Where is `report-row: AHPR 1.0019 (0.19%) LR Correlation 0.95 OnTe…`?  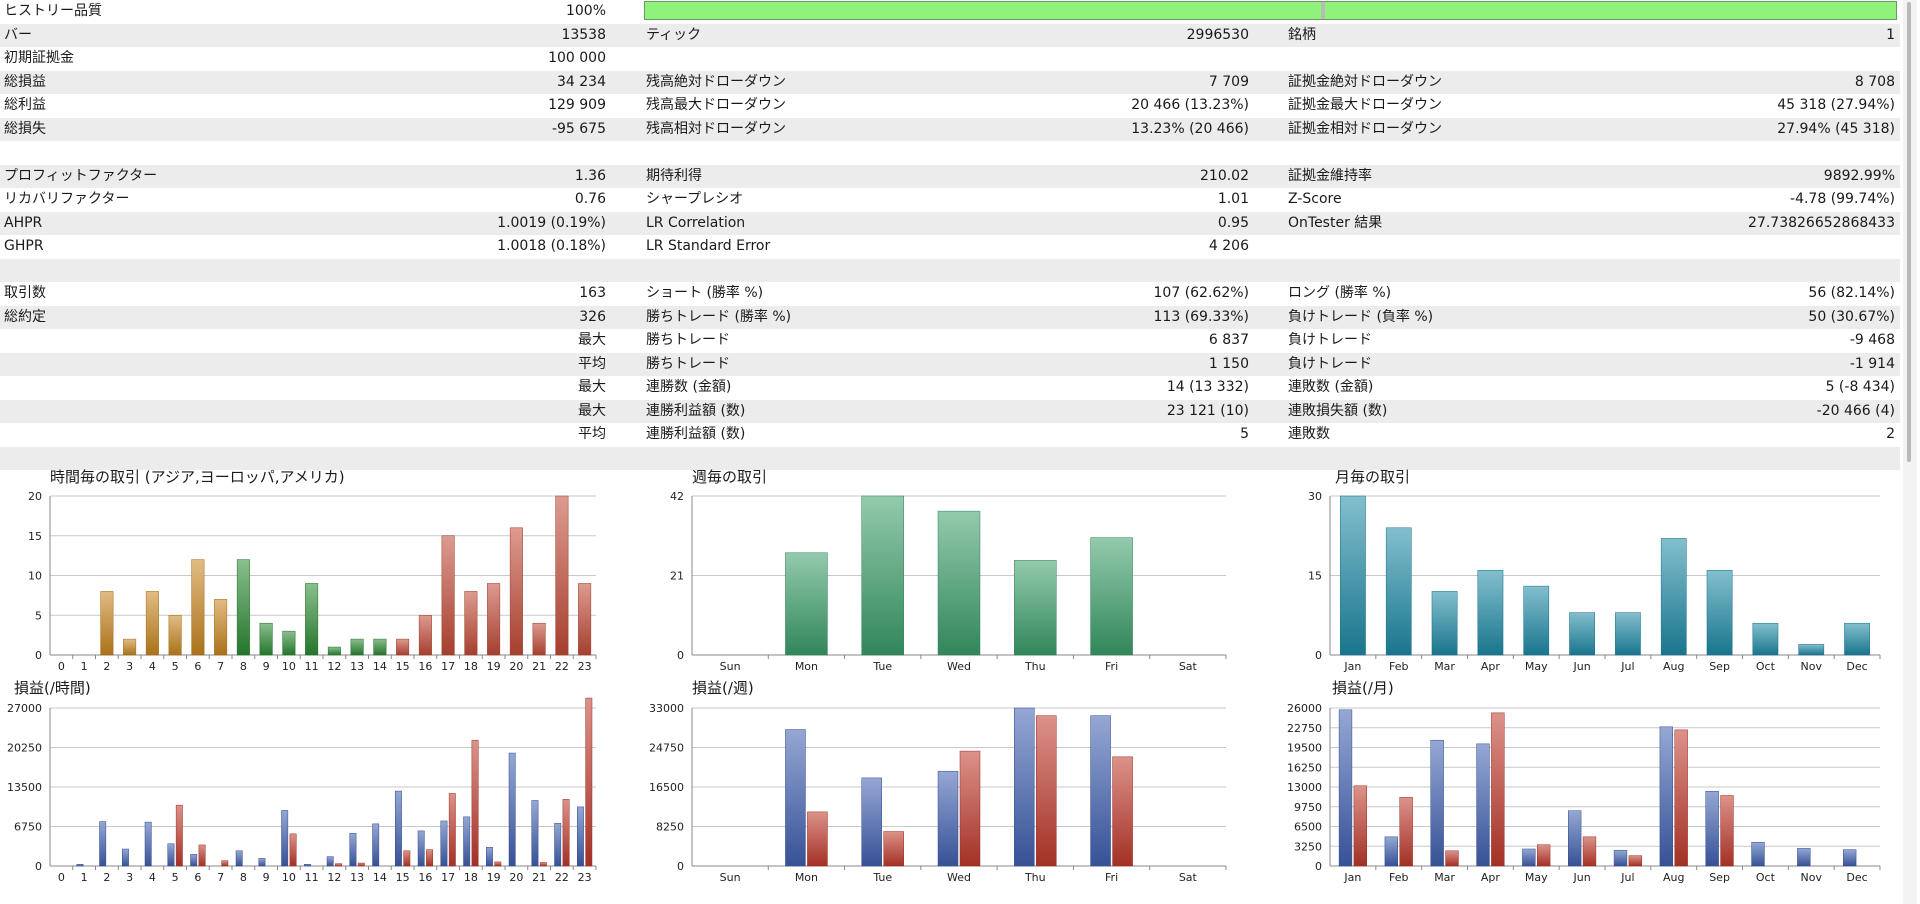
report-row: AHPR 1.0019 (0.19%) LR Correlation 0.95 OnTe… is located at coordinates (950, 223).